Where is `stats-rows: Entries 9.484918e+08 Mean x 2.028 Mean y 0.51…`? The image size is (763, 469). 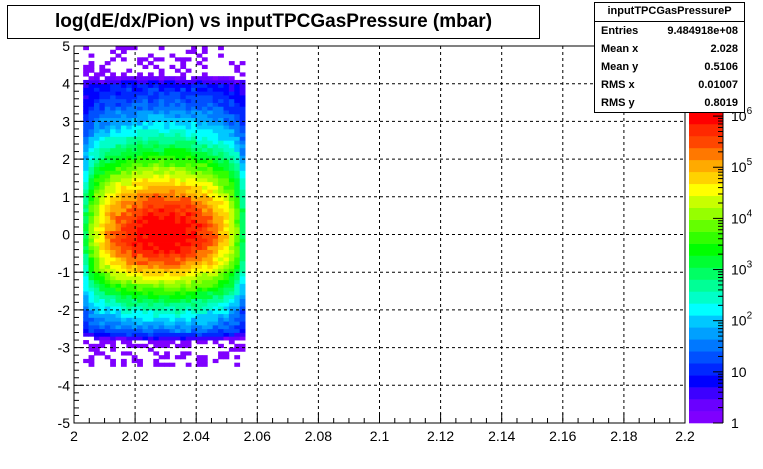 stats-rows: Entries 9.484918e+08 Mean x 2.028 Mean y 0.51… is located at coordinates (669, 67).